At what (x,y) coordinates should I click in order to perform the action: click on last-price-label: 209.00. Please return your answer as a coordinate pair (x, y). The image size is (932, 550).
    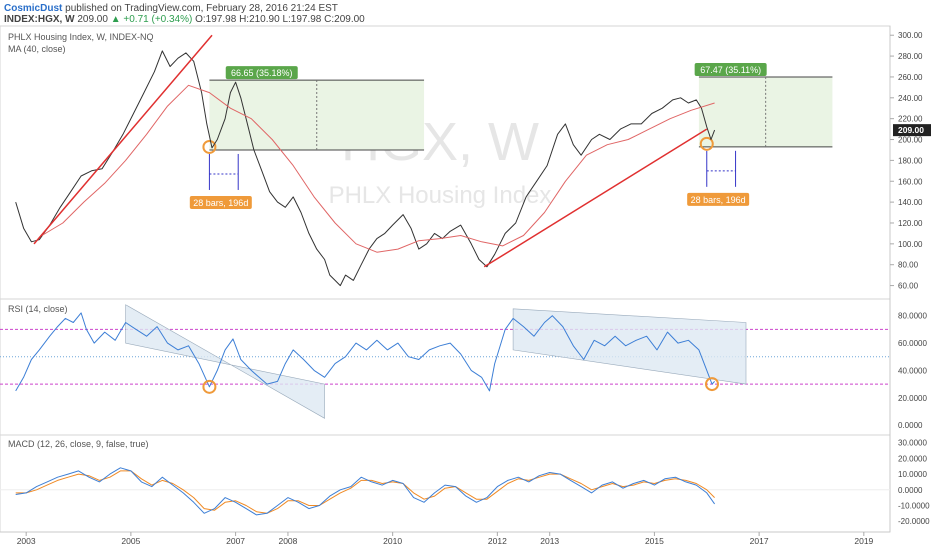
    Looking at the image, I should click on (911, 130).